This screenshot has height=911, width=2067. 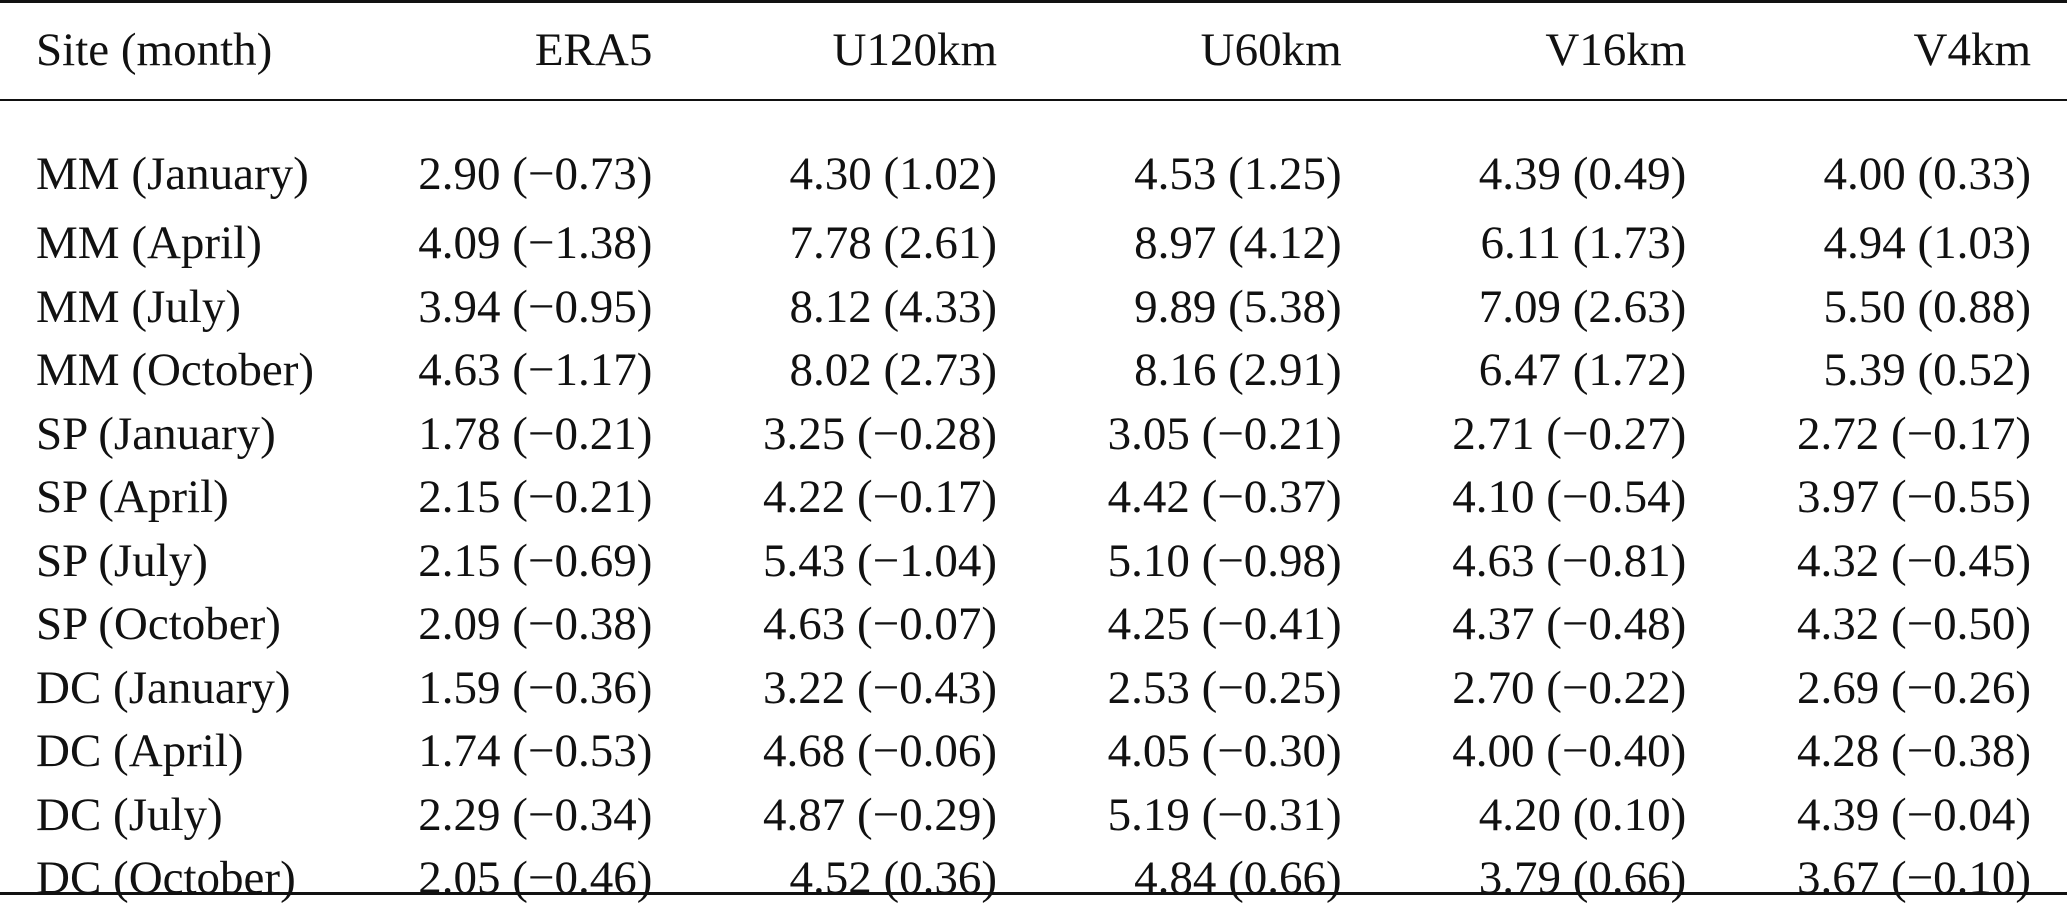 What do you see at coordinates (879, 751) in the screenshot?
I see `cell-u120km: 4.68 (−0.06)` at bounding box center [879, 751].